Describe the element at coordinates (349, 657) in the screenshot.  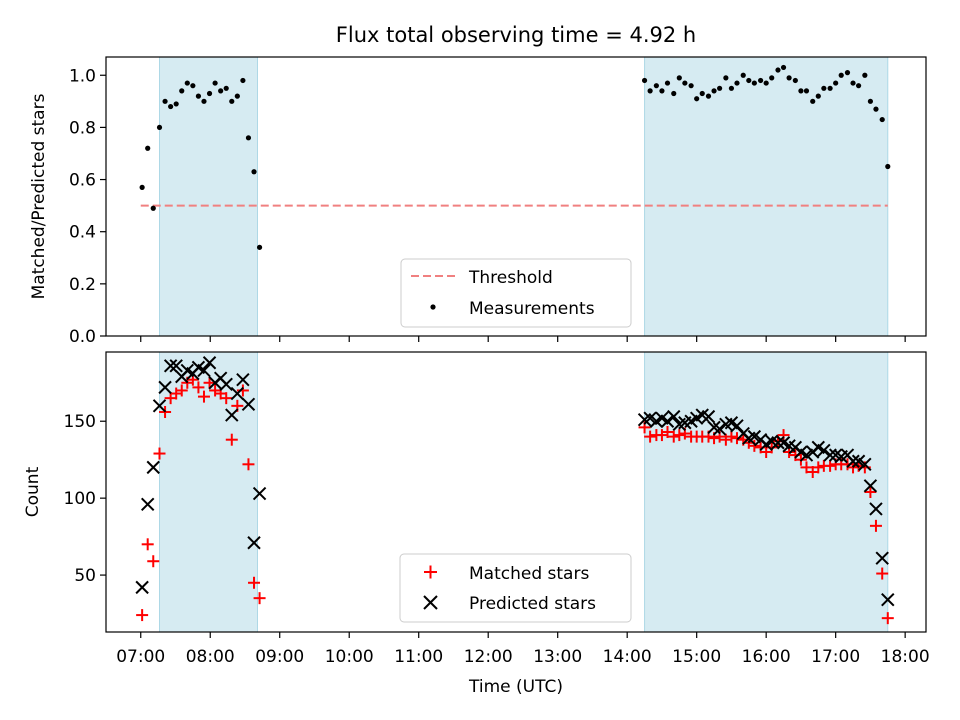
I see `x-tick-label: 10:00` at that location.